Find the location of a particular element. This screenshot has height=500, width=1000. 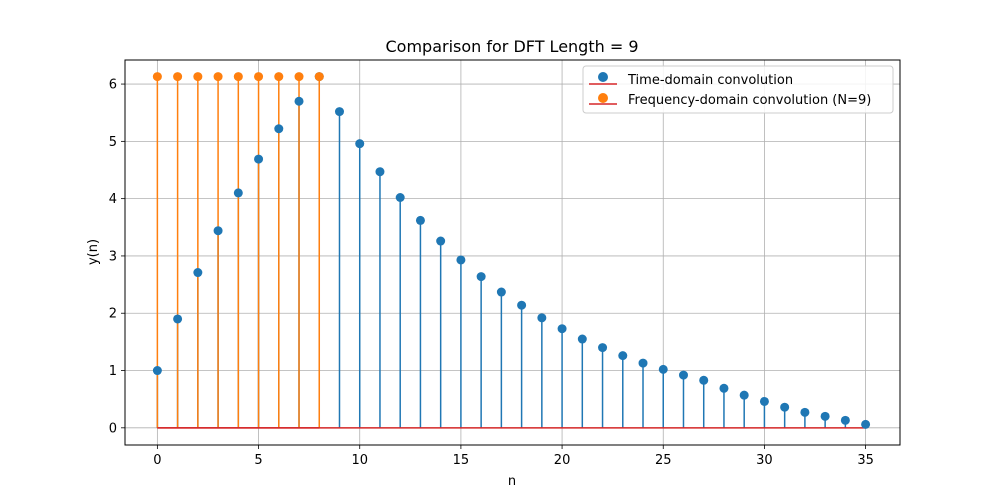

y-tick-label: 4 is located at coordinates (113, 199).